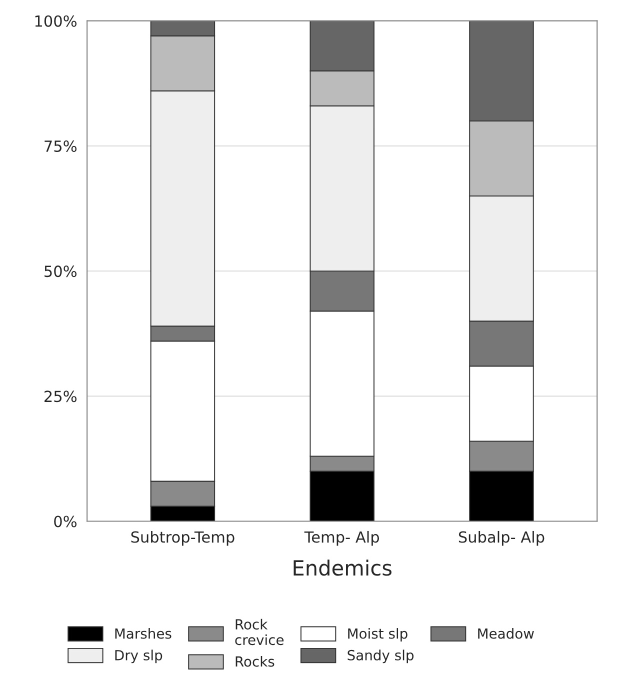 Image resolution: width=622 pixels, height=695 pixels. I want to click on legend-label: Marshes, so click(143, 633).